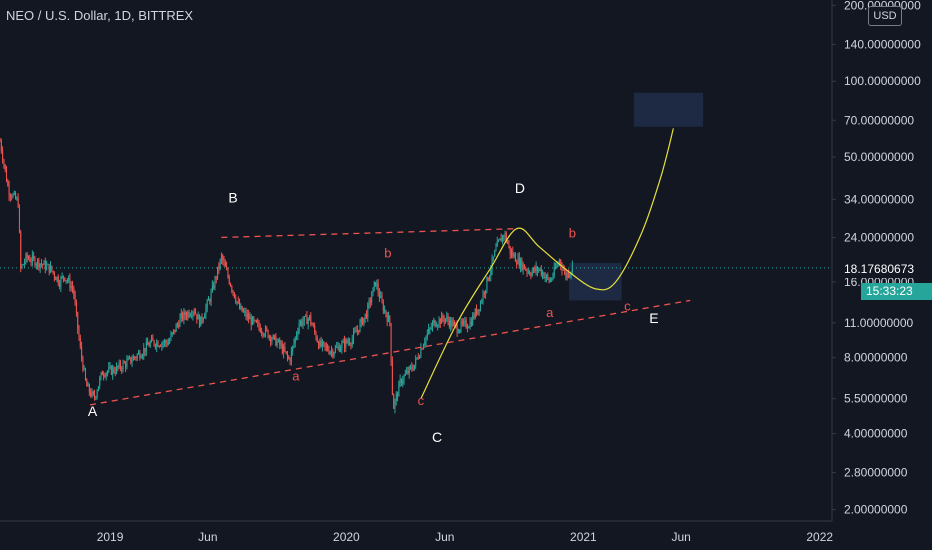 The height and width of the screenshot is (550, 932). Describe the element at coordinates (465, 537) in the screenshot. I see `x-axis: 2019 Jun 2020 Jun 2021 Jun 2022` at that location.